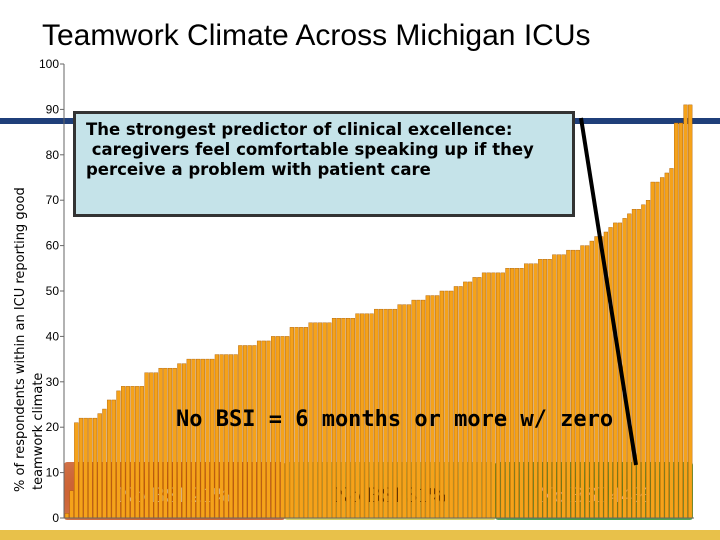 This screenshot has width=720, height=540. Describe the element at coordinates (53, 200) in the screenshot. I see `y-tick-label: 70` at that location.